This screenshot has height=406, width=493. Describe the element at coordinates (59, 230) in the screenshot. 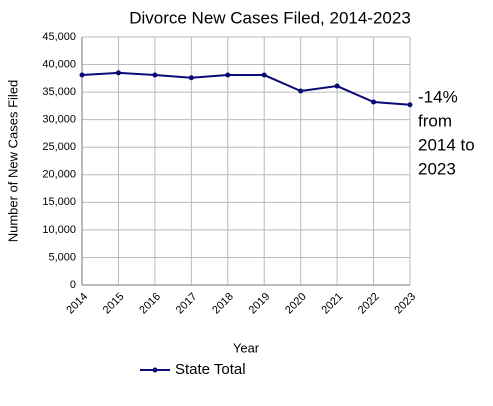

I see `y-tick-label: 10,000` at that location.